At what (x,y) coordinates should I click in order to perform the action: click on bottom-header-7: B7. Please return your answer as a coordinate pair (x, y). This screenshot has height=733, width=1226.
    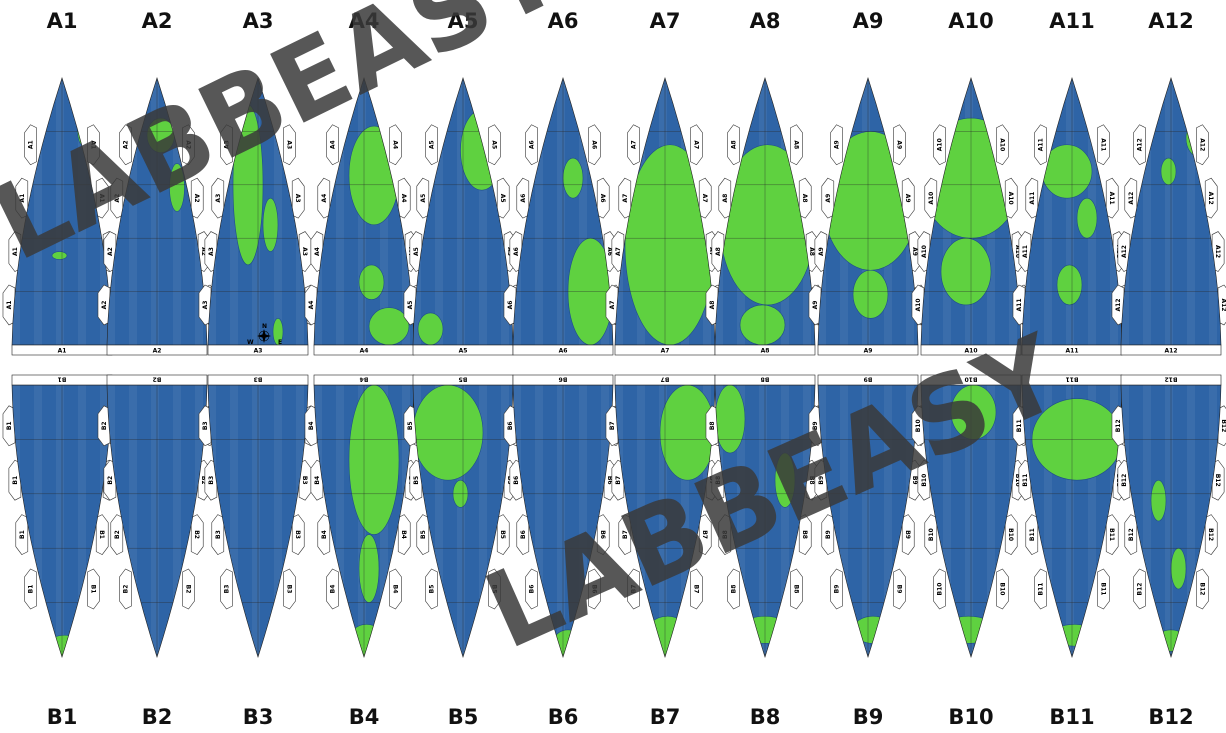
    Looking at the image, I should click on (665, 717).